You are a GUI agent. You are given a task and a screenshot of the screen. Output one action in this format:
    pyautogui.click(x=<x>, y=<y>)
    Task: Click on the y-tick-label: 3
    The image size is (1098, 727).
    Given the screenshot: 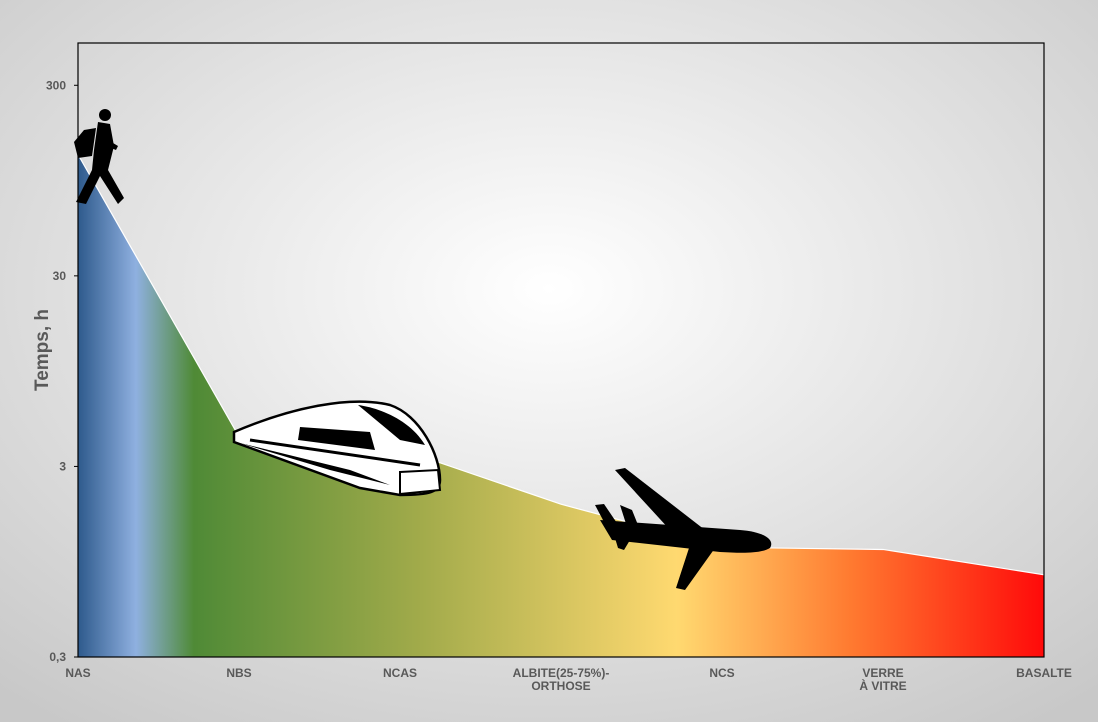 What is the action you would take?
    pyautogui.click(x=62, y=466)
    